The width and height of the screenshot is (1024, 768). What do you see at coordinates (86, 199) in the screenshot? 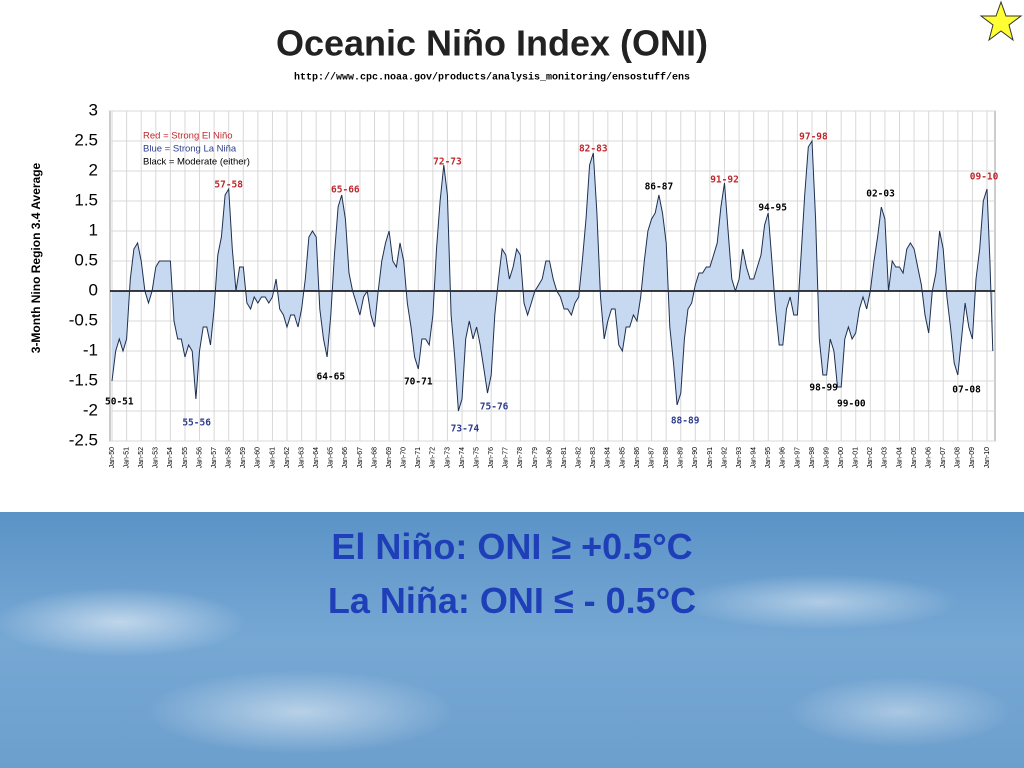
I see `y-tick-label: 1.5` at bounding box center [86, 199].